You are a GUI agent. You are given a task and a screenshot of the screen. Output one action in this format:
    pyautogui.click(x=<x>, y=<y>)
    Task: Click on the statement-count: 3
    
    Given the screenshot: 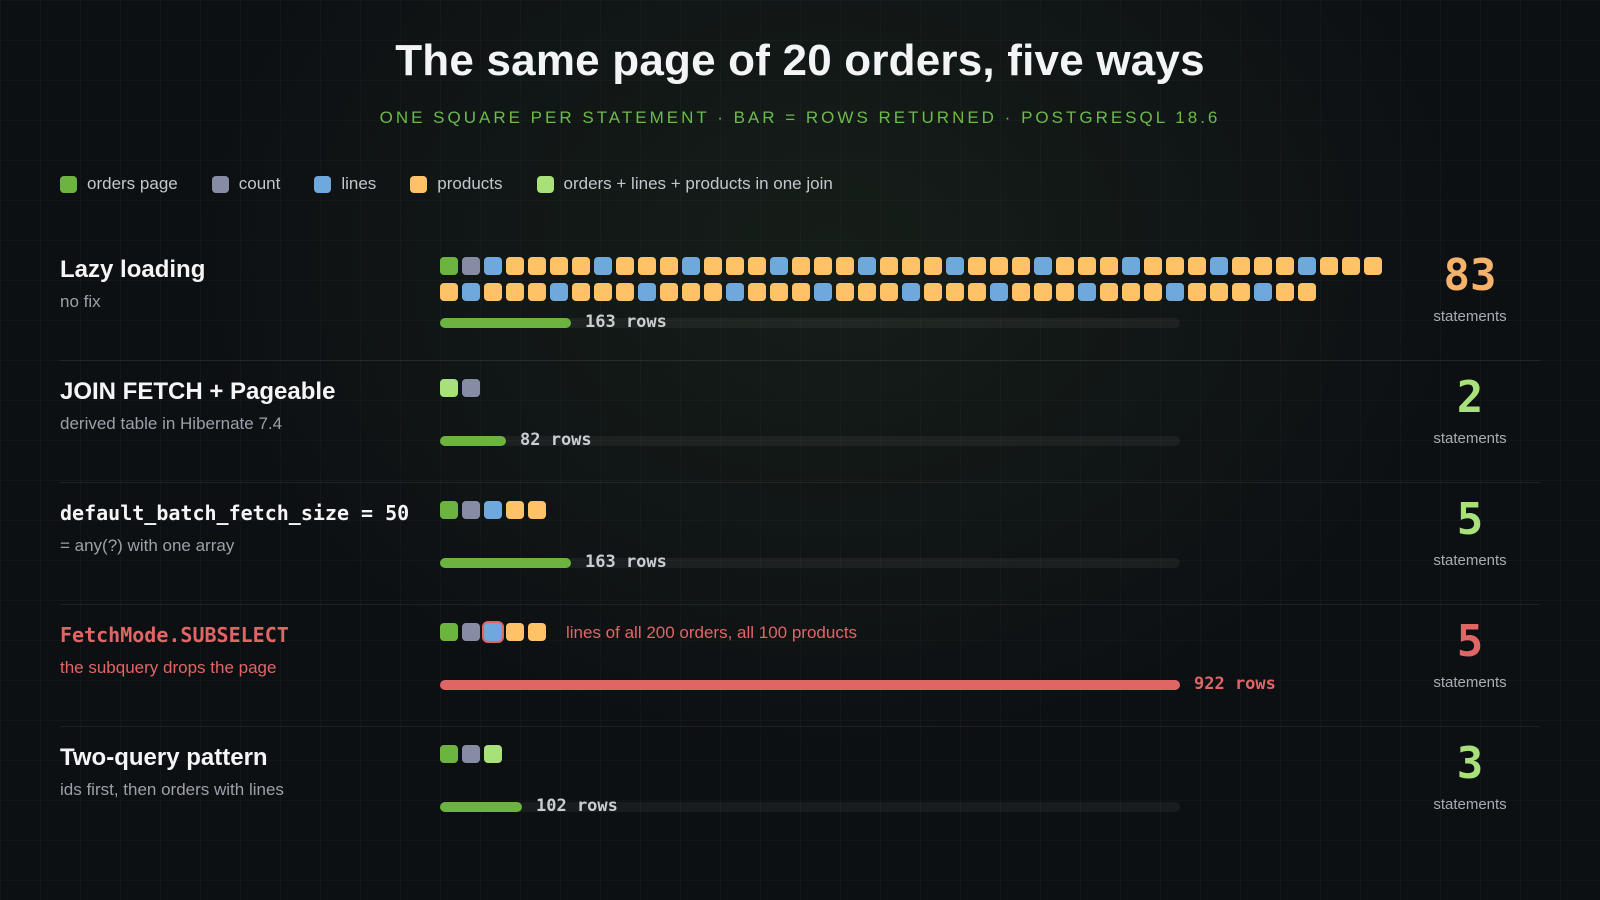 What is the action you would take?
    pyautogui.click(x=1470, y=763)
    